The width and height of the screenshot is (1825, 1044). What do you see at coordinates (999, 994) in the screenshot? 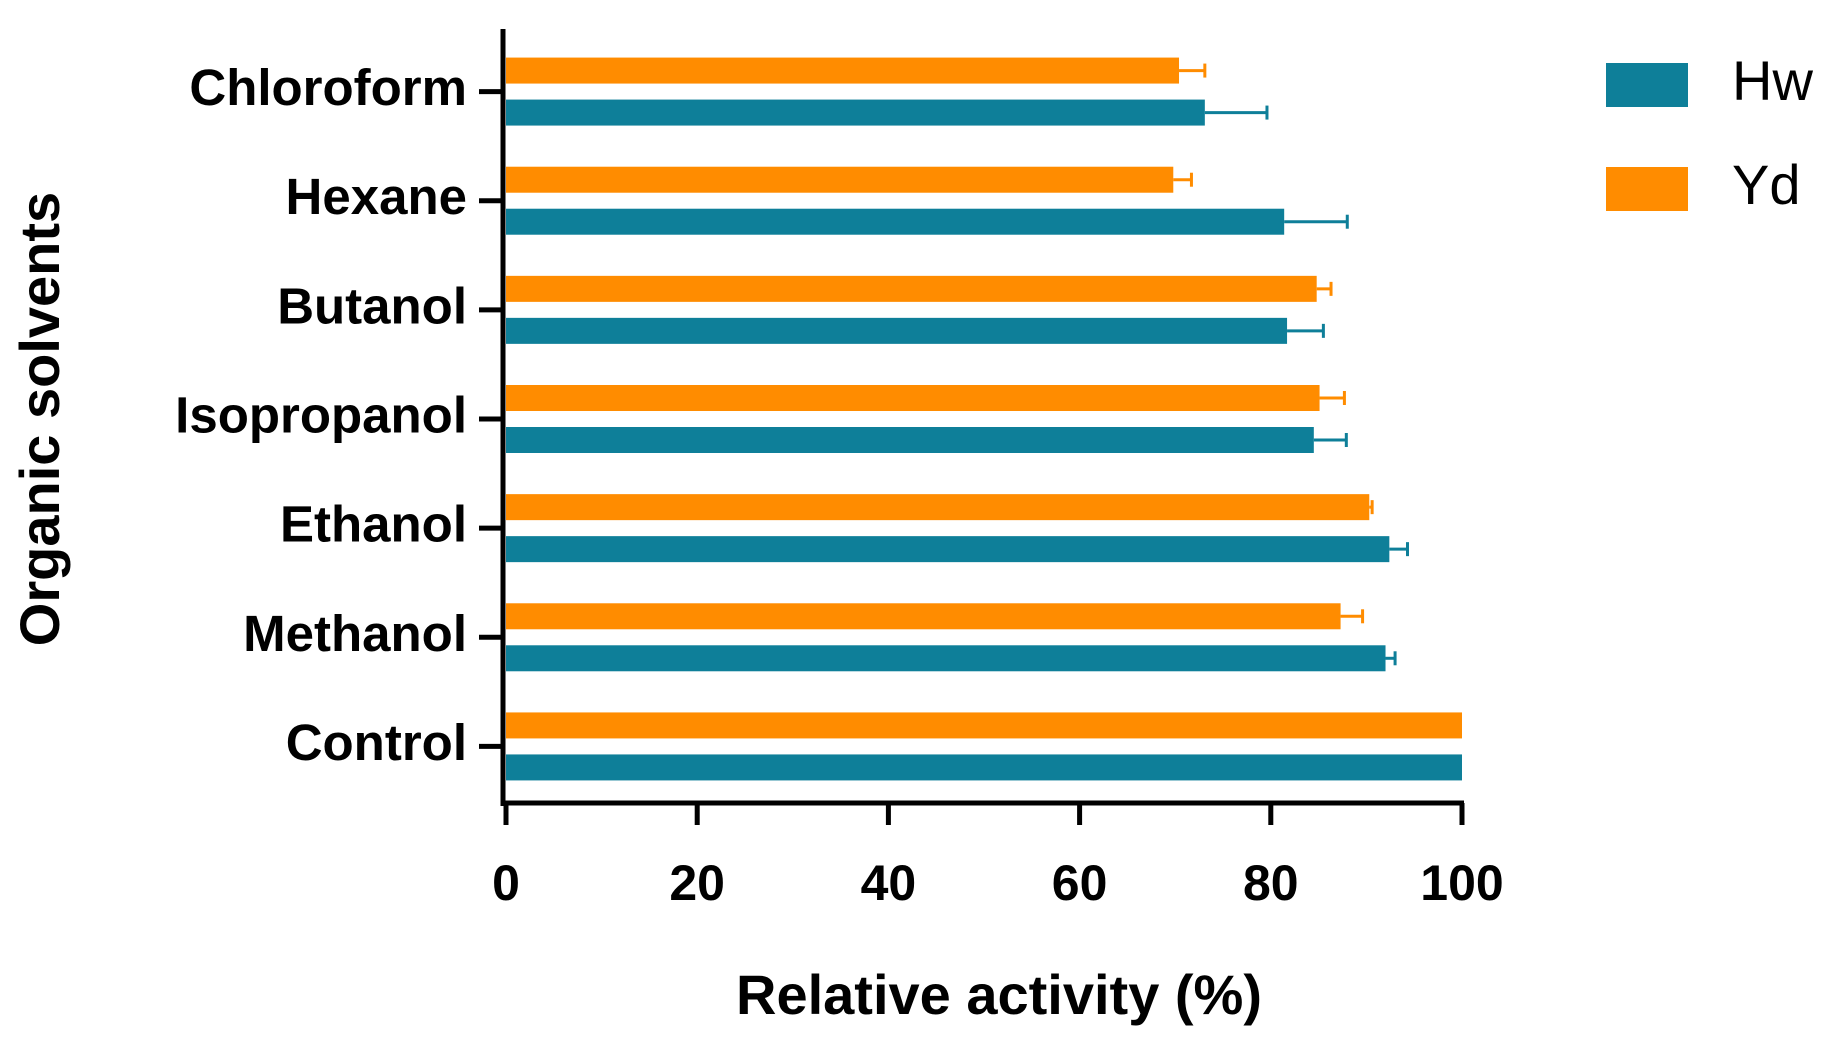
I see `x-axis-title: Relative activity (%)` at bounding box center [999, 994].